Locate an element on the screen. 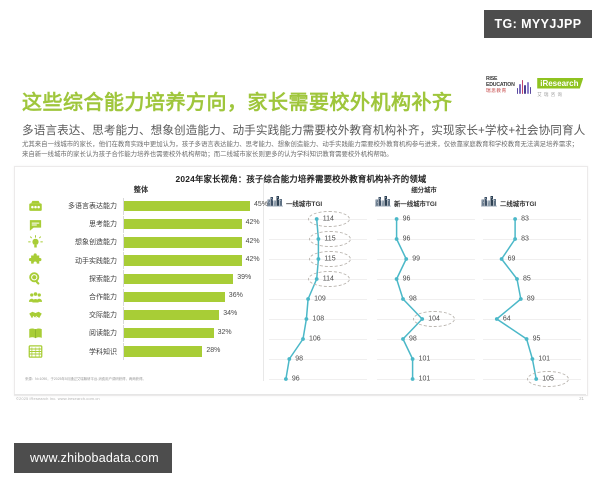 The height and width of the screenshot is (480, 600). footer-divider is located at coordinates (300, 394).